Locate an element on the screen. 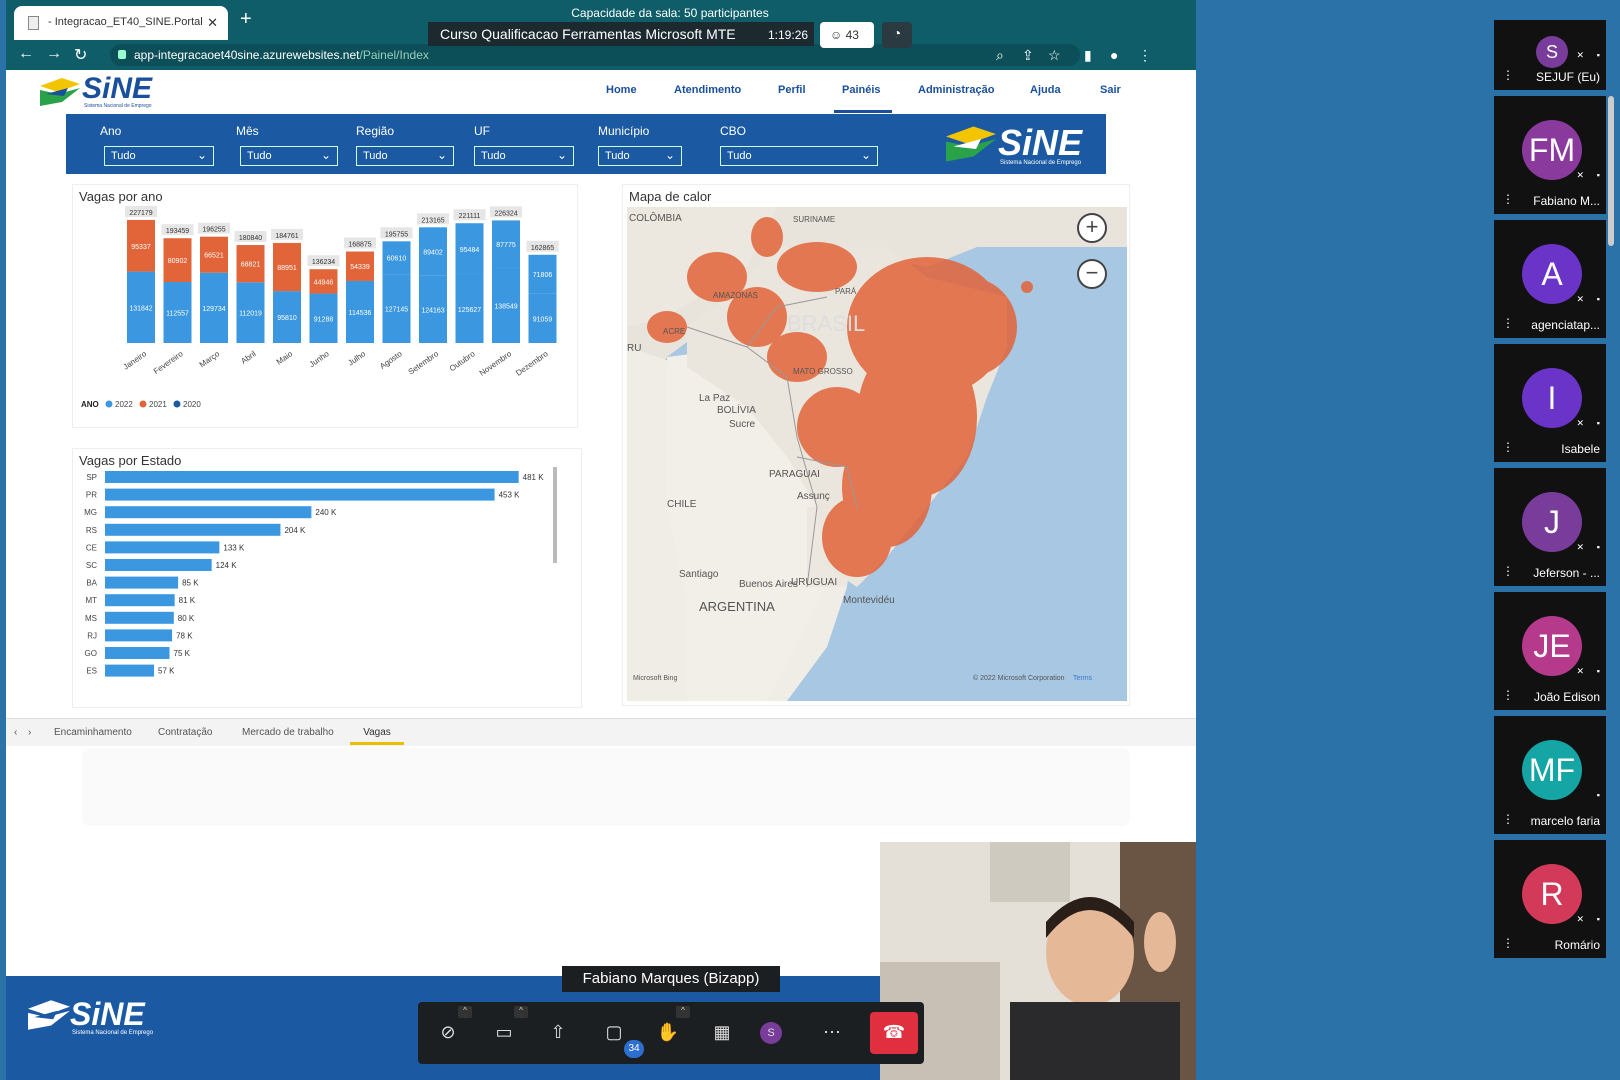  share-screen-icon: ⇧ is located at coordinates (558, 1032).